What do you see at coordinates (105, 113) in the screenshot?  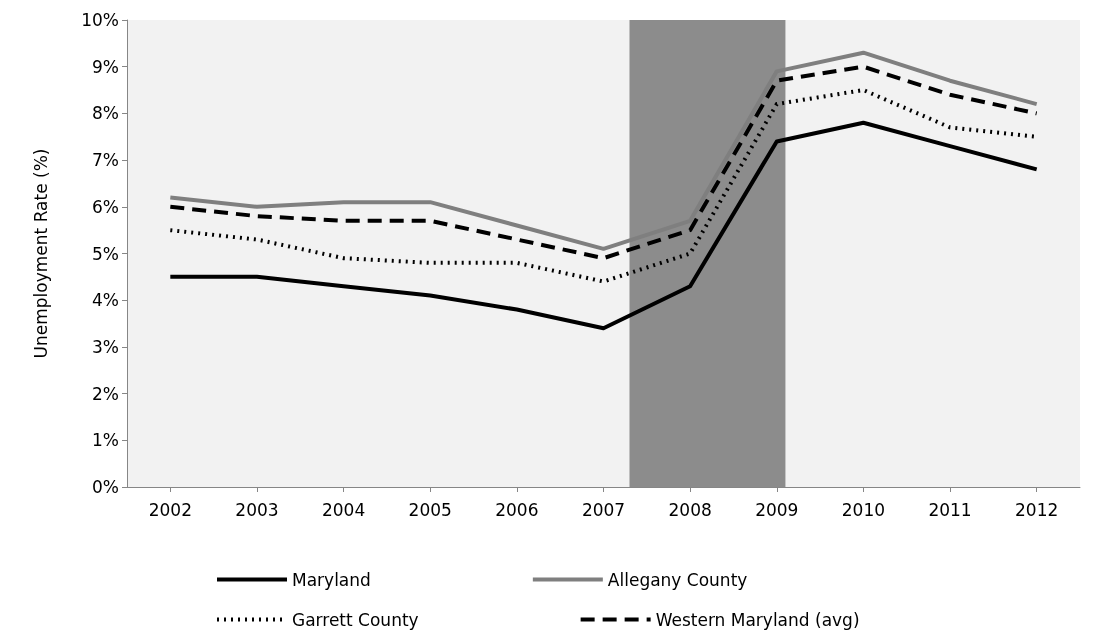 I see `y-tick-label: 8%` at bounding box center [105, 113].